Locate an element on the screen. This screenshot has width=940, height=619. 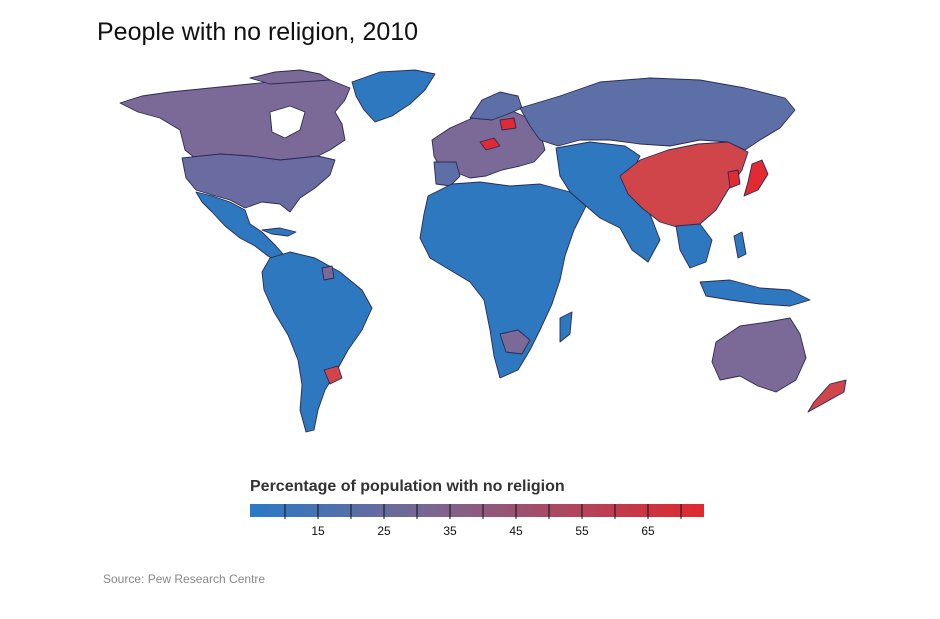
africa-middle-east-region is located at coordinates (503, 280).